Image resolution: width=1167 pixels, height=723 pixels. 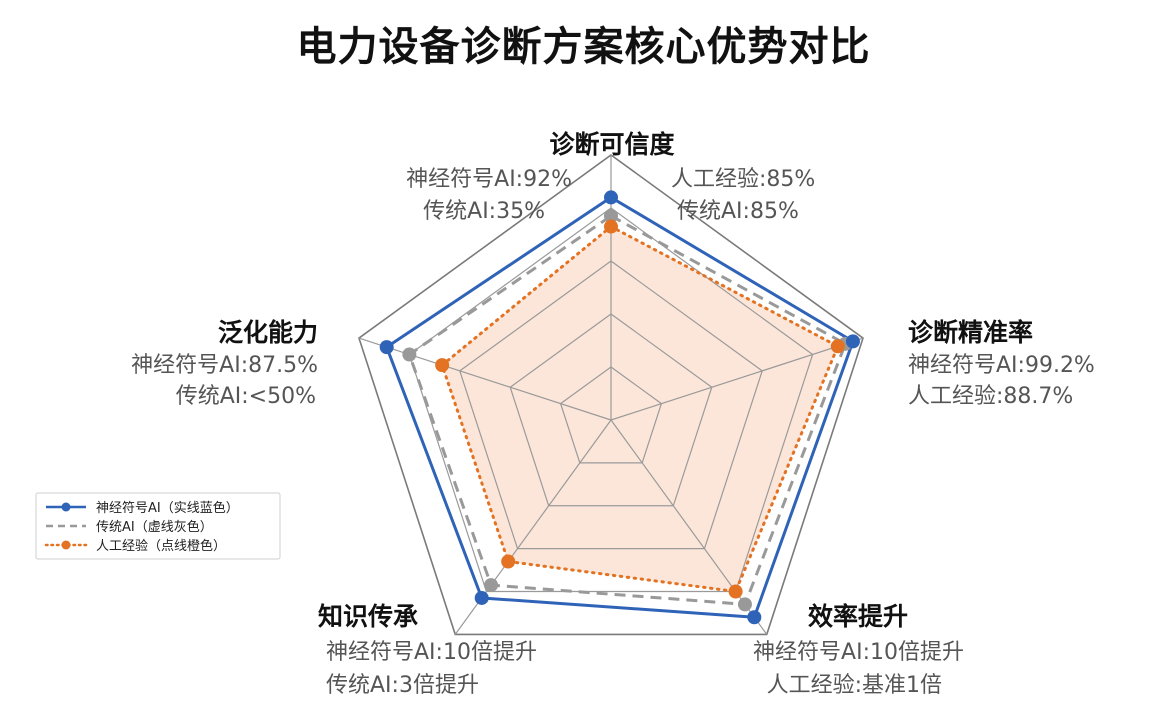 I want to click on legend-label-neuro: 神经符号AI（实线蓝色）, so click(x=167, y=508).